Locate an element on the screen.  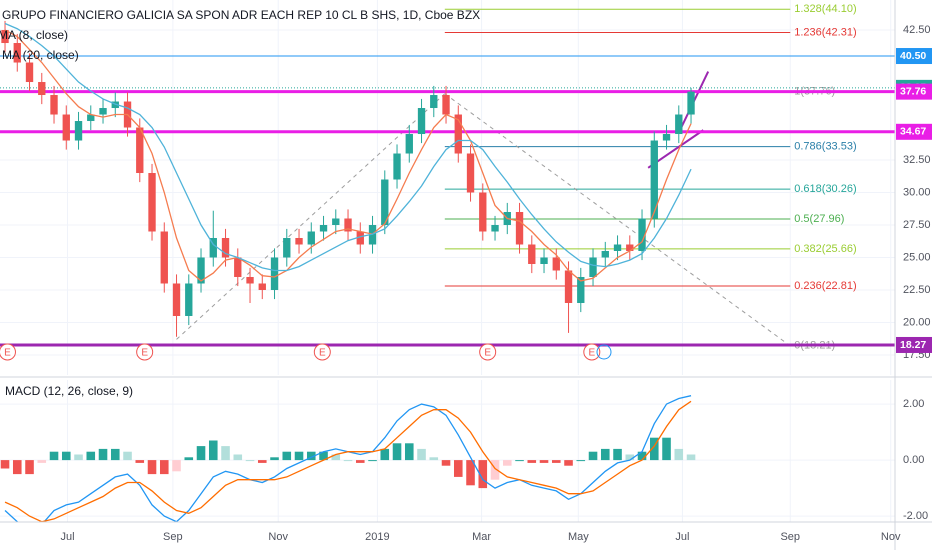
y-tick-label: 30.00 is located at coordinates (917, 192).